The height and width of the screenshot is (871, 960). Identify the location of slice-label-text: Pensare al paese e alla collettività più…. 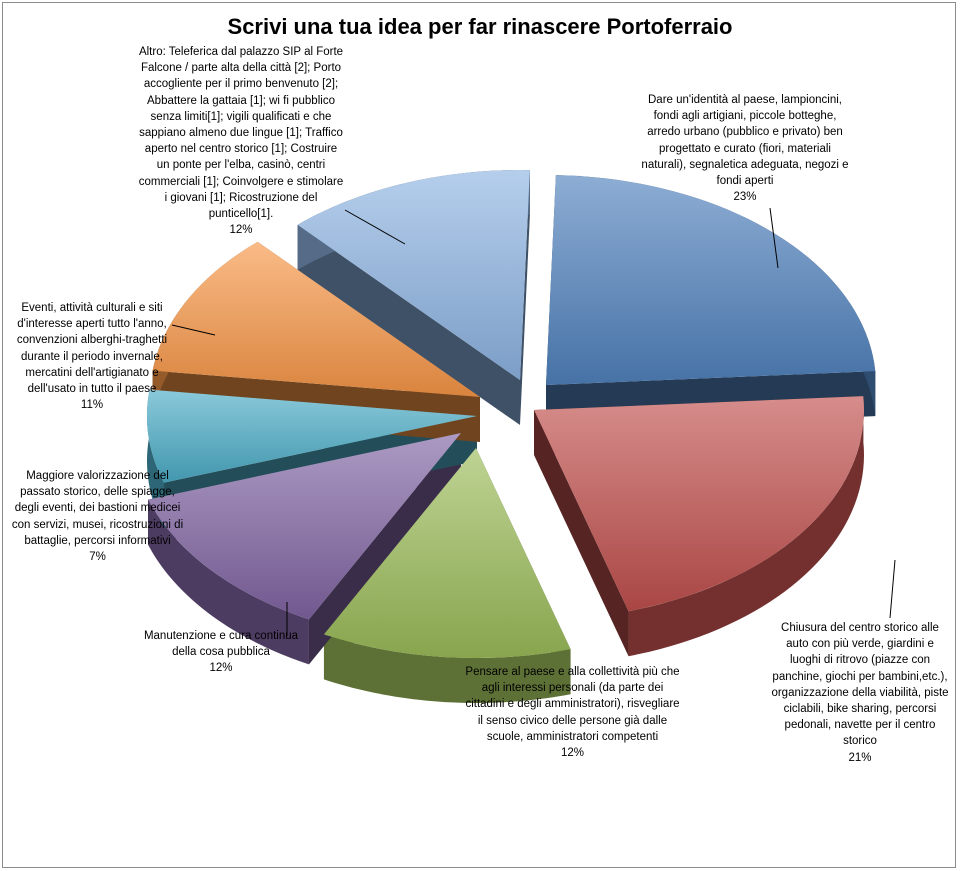
(572, 704).